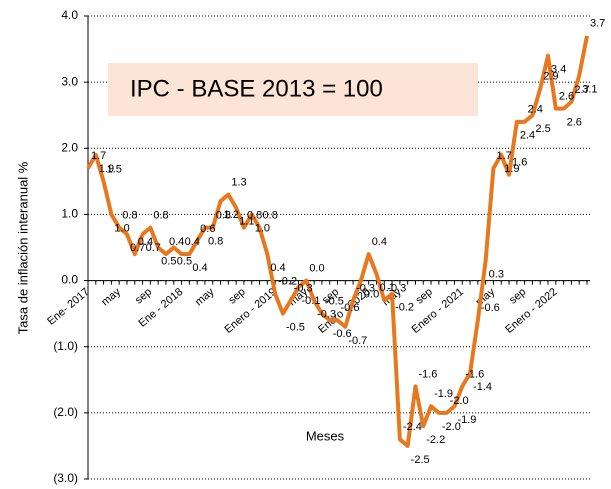 The width and height of the screenshot is (611, 489). What do you see at coordinates (114, 169) in the screenshot?
I see `data-label: 1.5` at bounding box center [114, 169].